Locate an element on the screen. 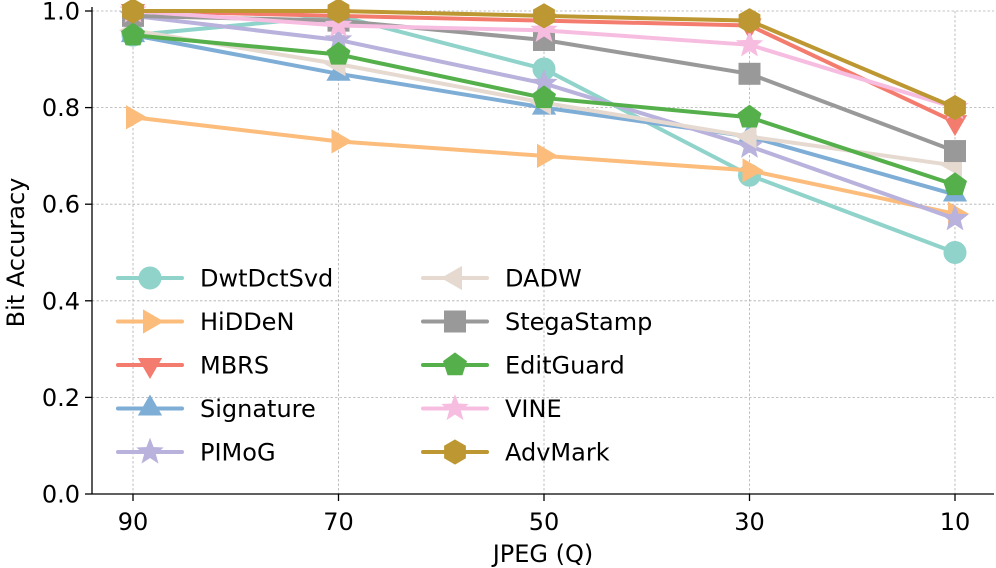  legend-item-hidden: HiDDeN is located at coordinates (205, 322).